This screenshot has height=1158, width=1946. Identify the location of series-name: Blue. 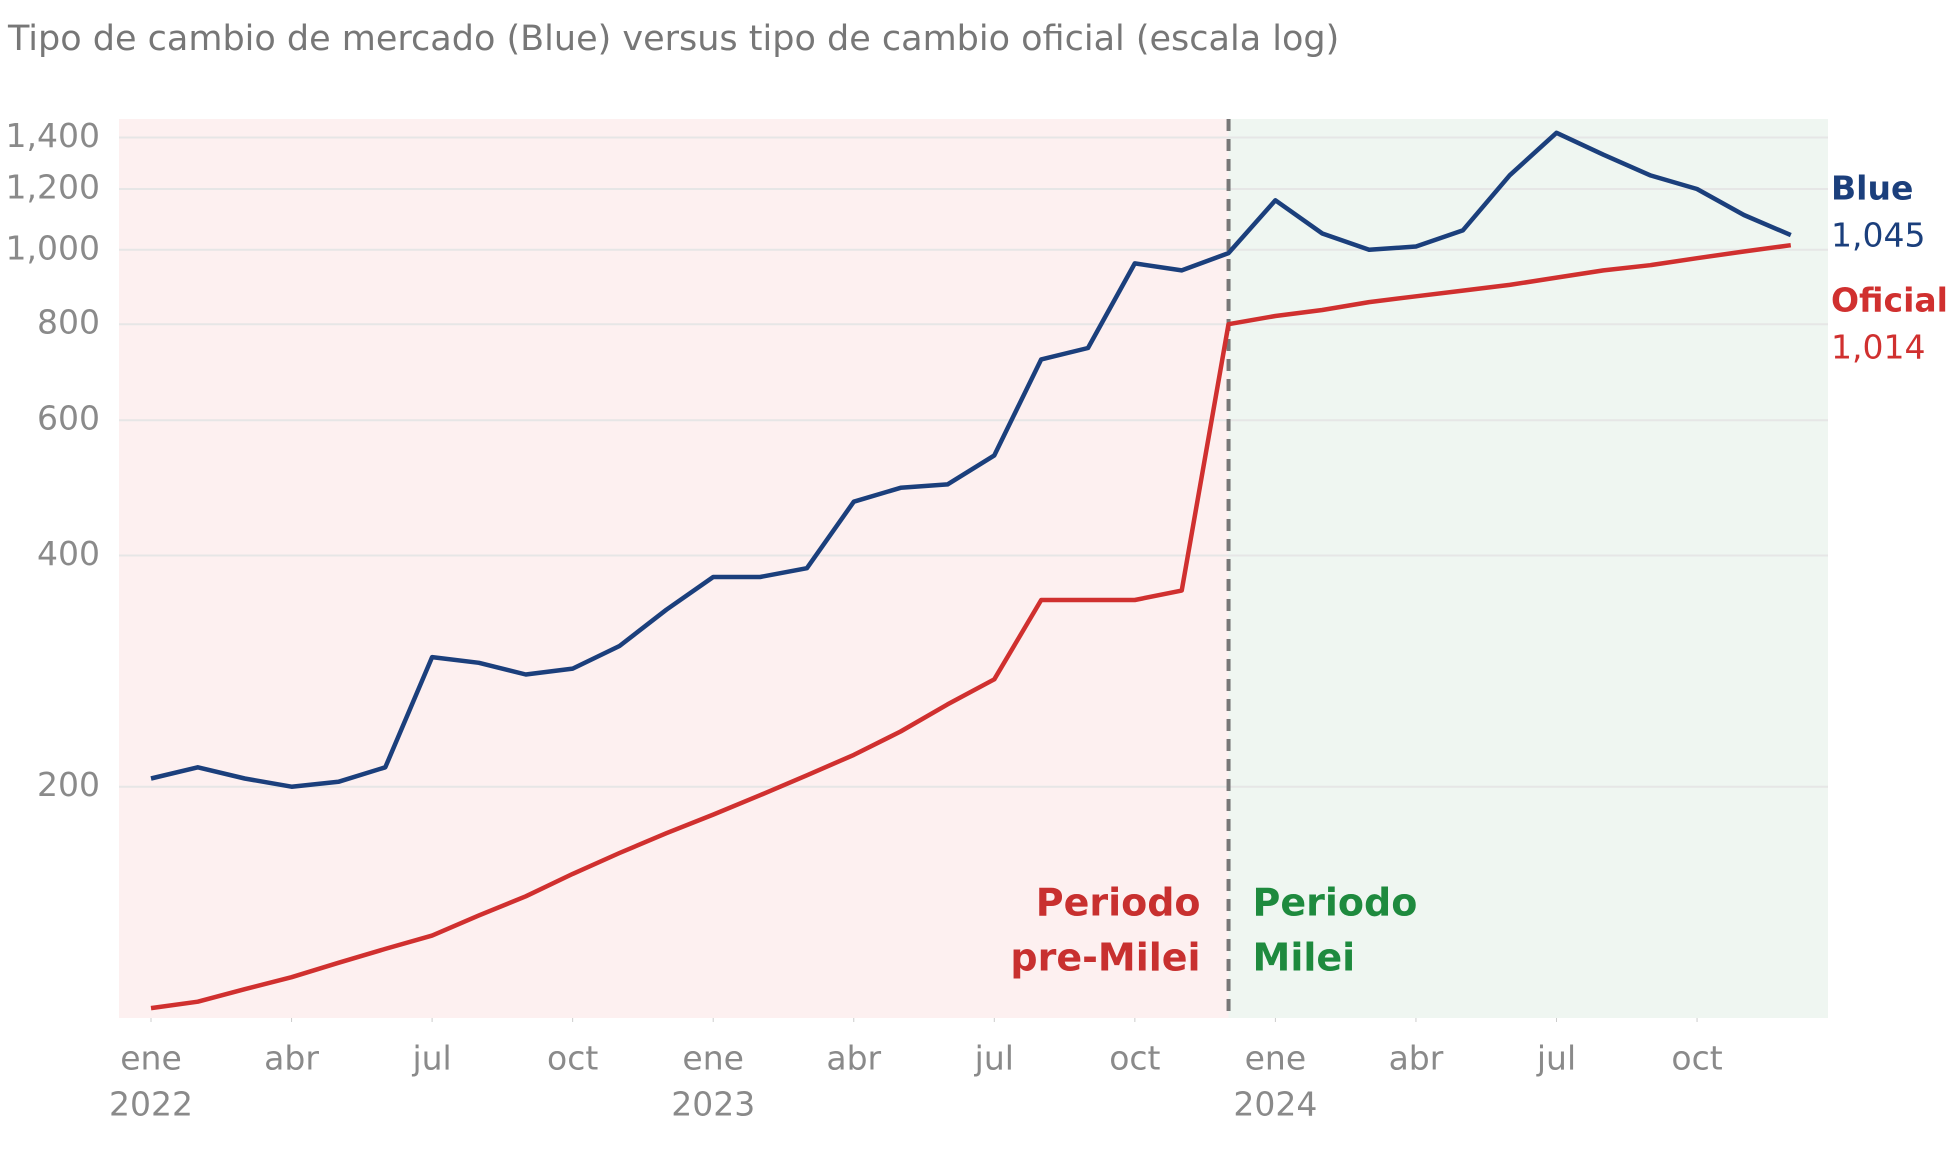
(1872, 188).